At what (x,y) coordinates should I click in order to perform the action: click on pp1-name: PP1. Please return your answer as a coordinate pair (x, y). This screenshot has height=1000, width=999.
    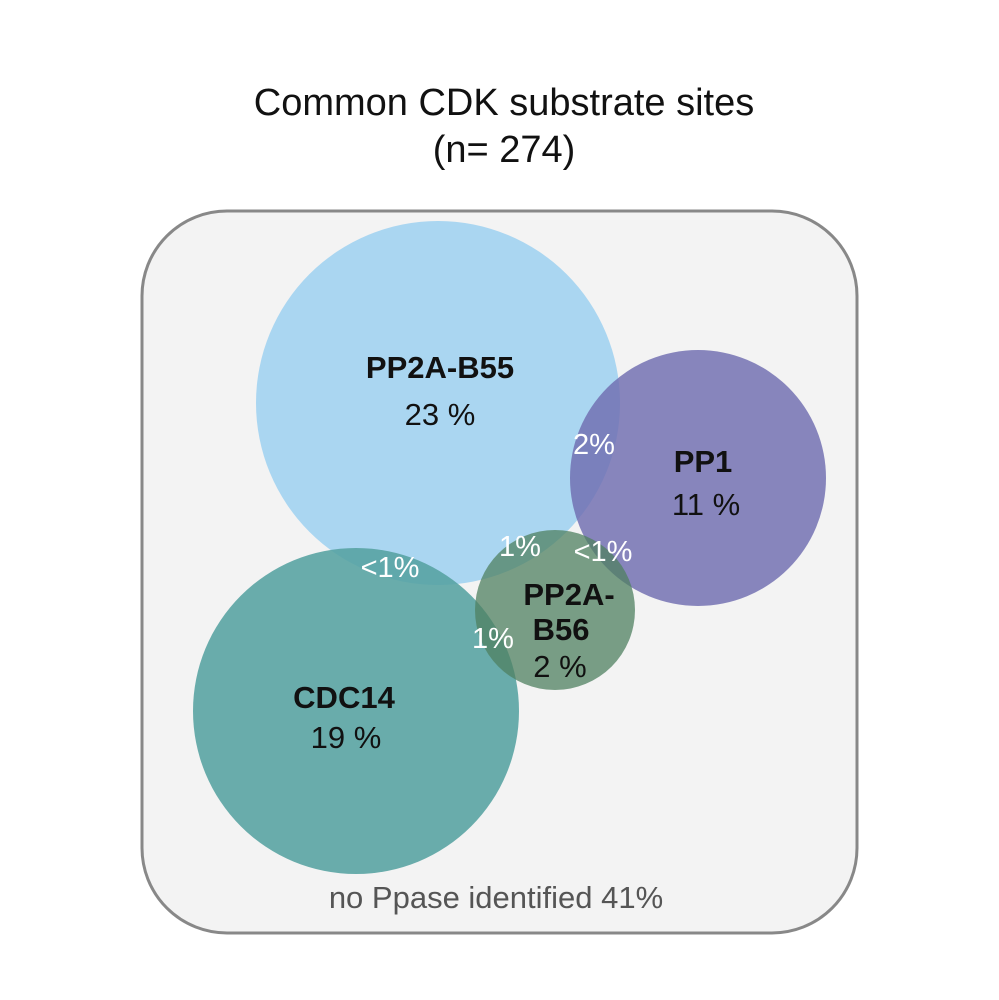
    Looking at the image, I should click on (703, 461).